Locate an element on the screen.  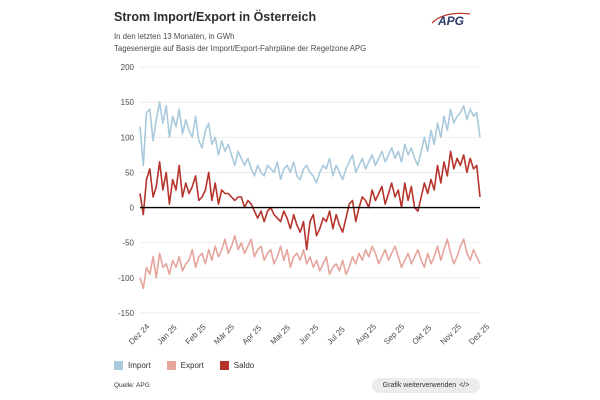
share-chart-button: Grafik weiterverwenden </> is located at coordinates (426, 385).